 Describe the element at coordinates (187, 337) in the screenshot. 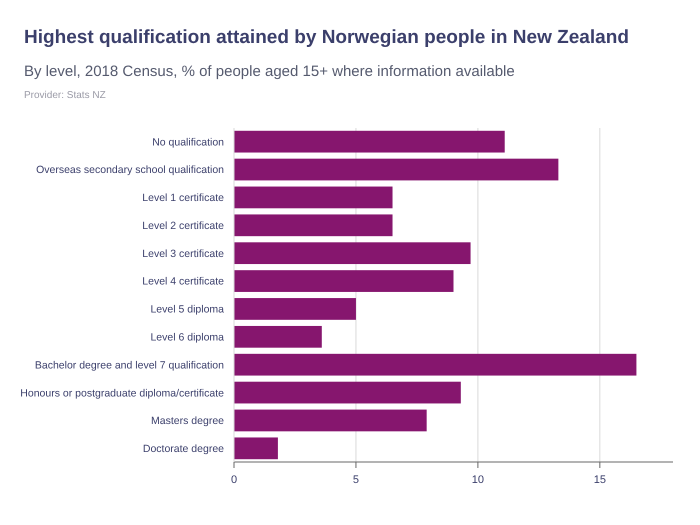

I see `y-tick-label: Level 6 diploma` at that location.